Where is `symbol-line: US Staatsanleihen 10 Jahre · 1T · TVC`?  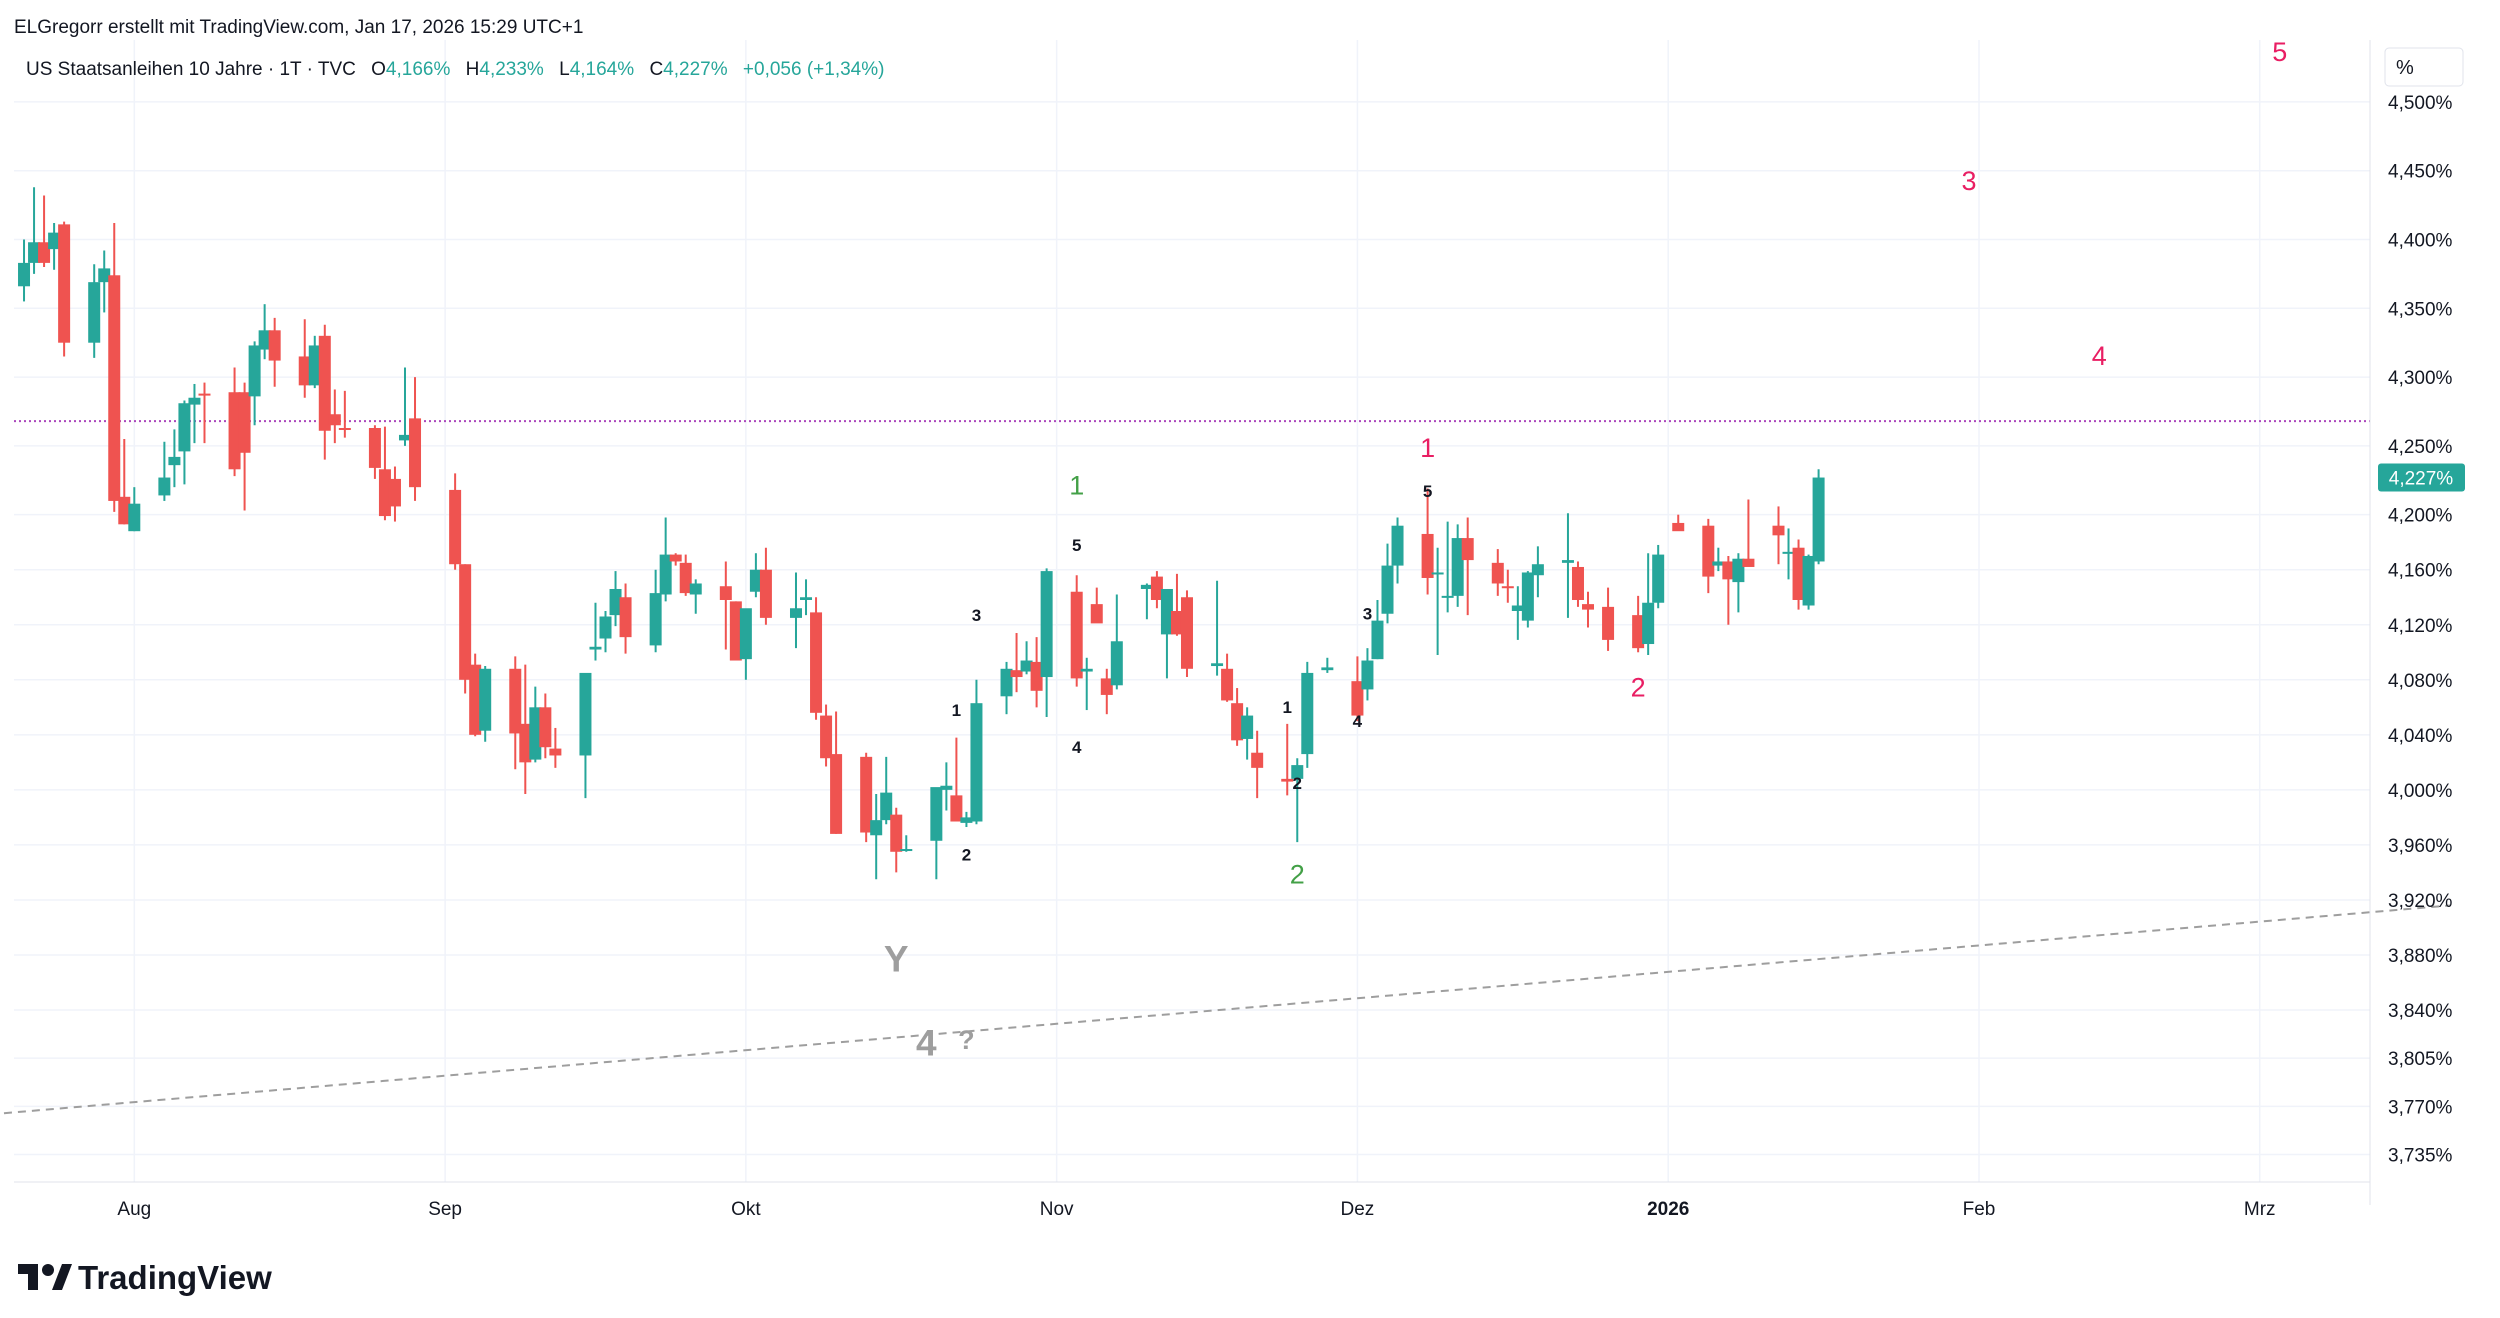
symbol-line: US Staatsanleihen 10 Jahre · 1T · TVC is located at coordinates (191, 69).